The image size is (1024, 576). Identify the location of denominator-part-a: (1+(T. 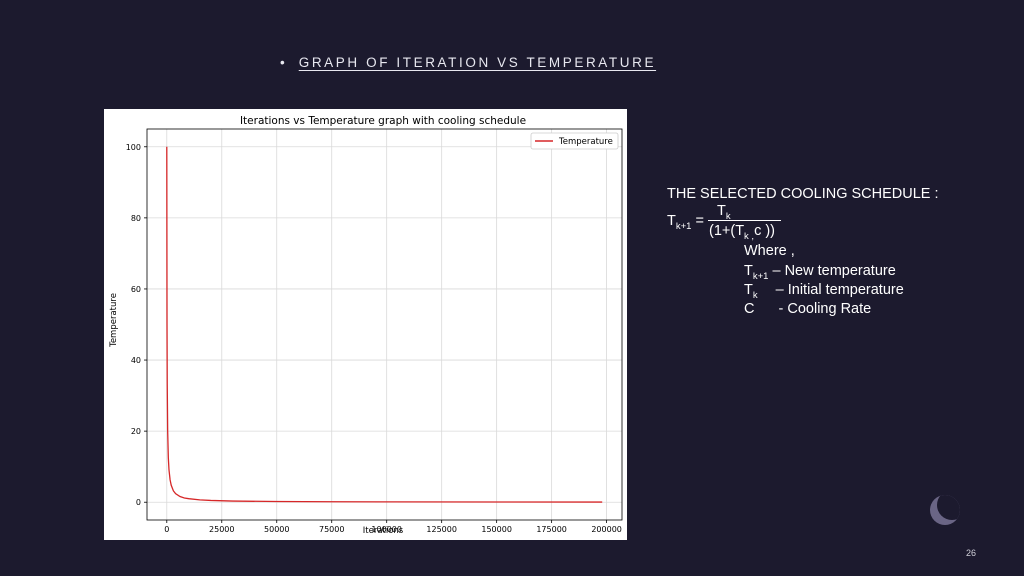
(727, 231).